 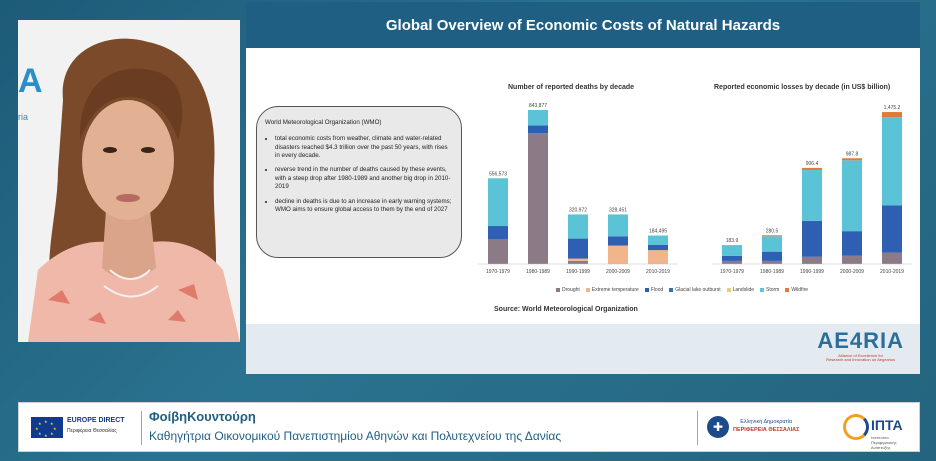 I want to click on legend-item: Storm, so click(x=769, y=290).